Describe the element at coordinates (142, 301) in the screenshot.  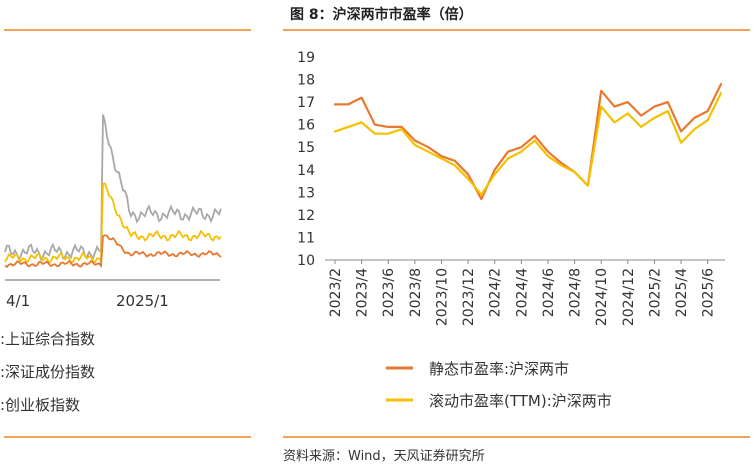
I see `left-x-tick-label: 2025/1` at that location.